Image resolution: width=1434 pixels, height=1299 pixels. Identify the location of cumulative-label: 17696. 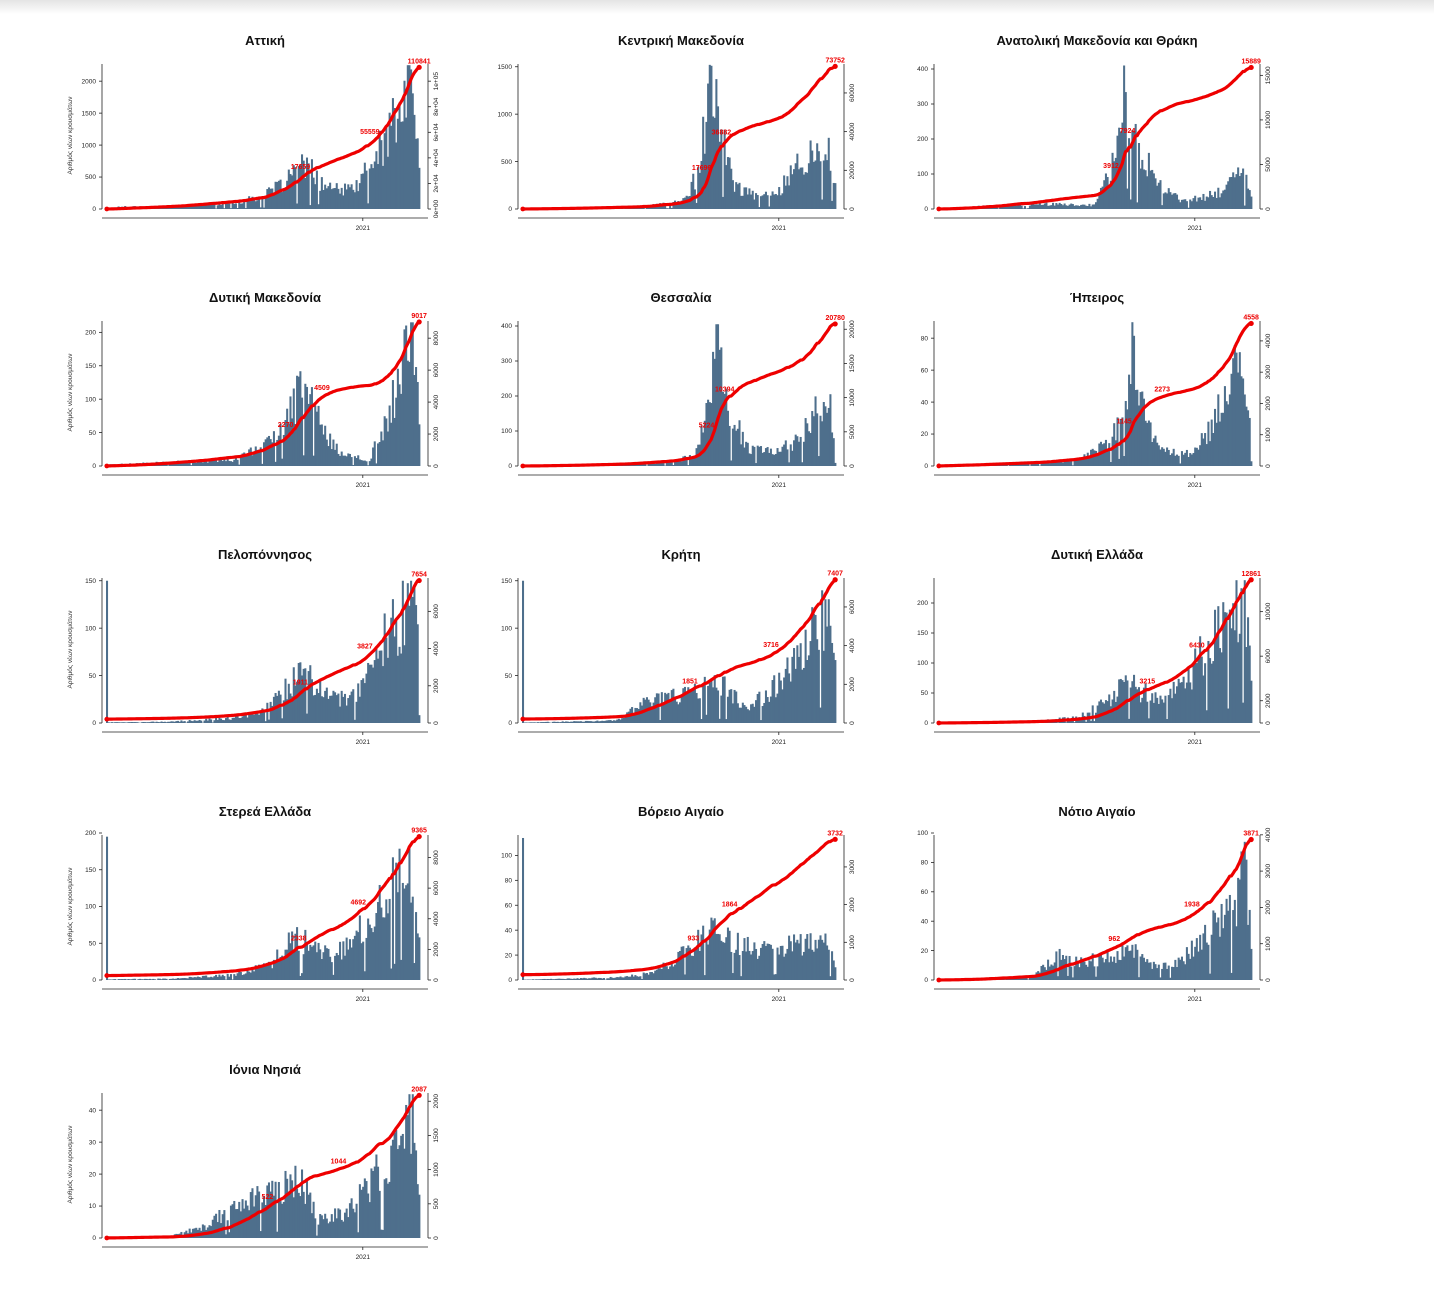
(702, 168).